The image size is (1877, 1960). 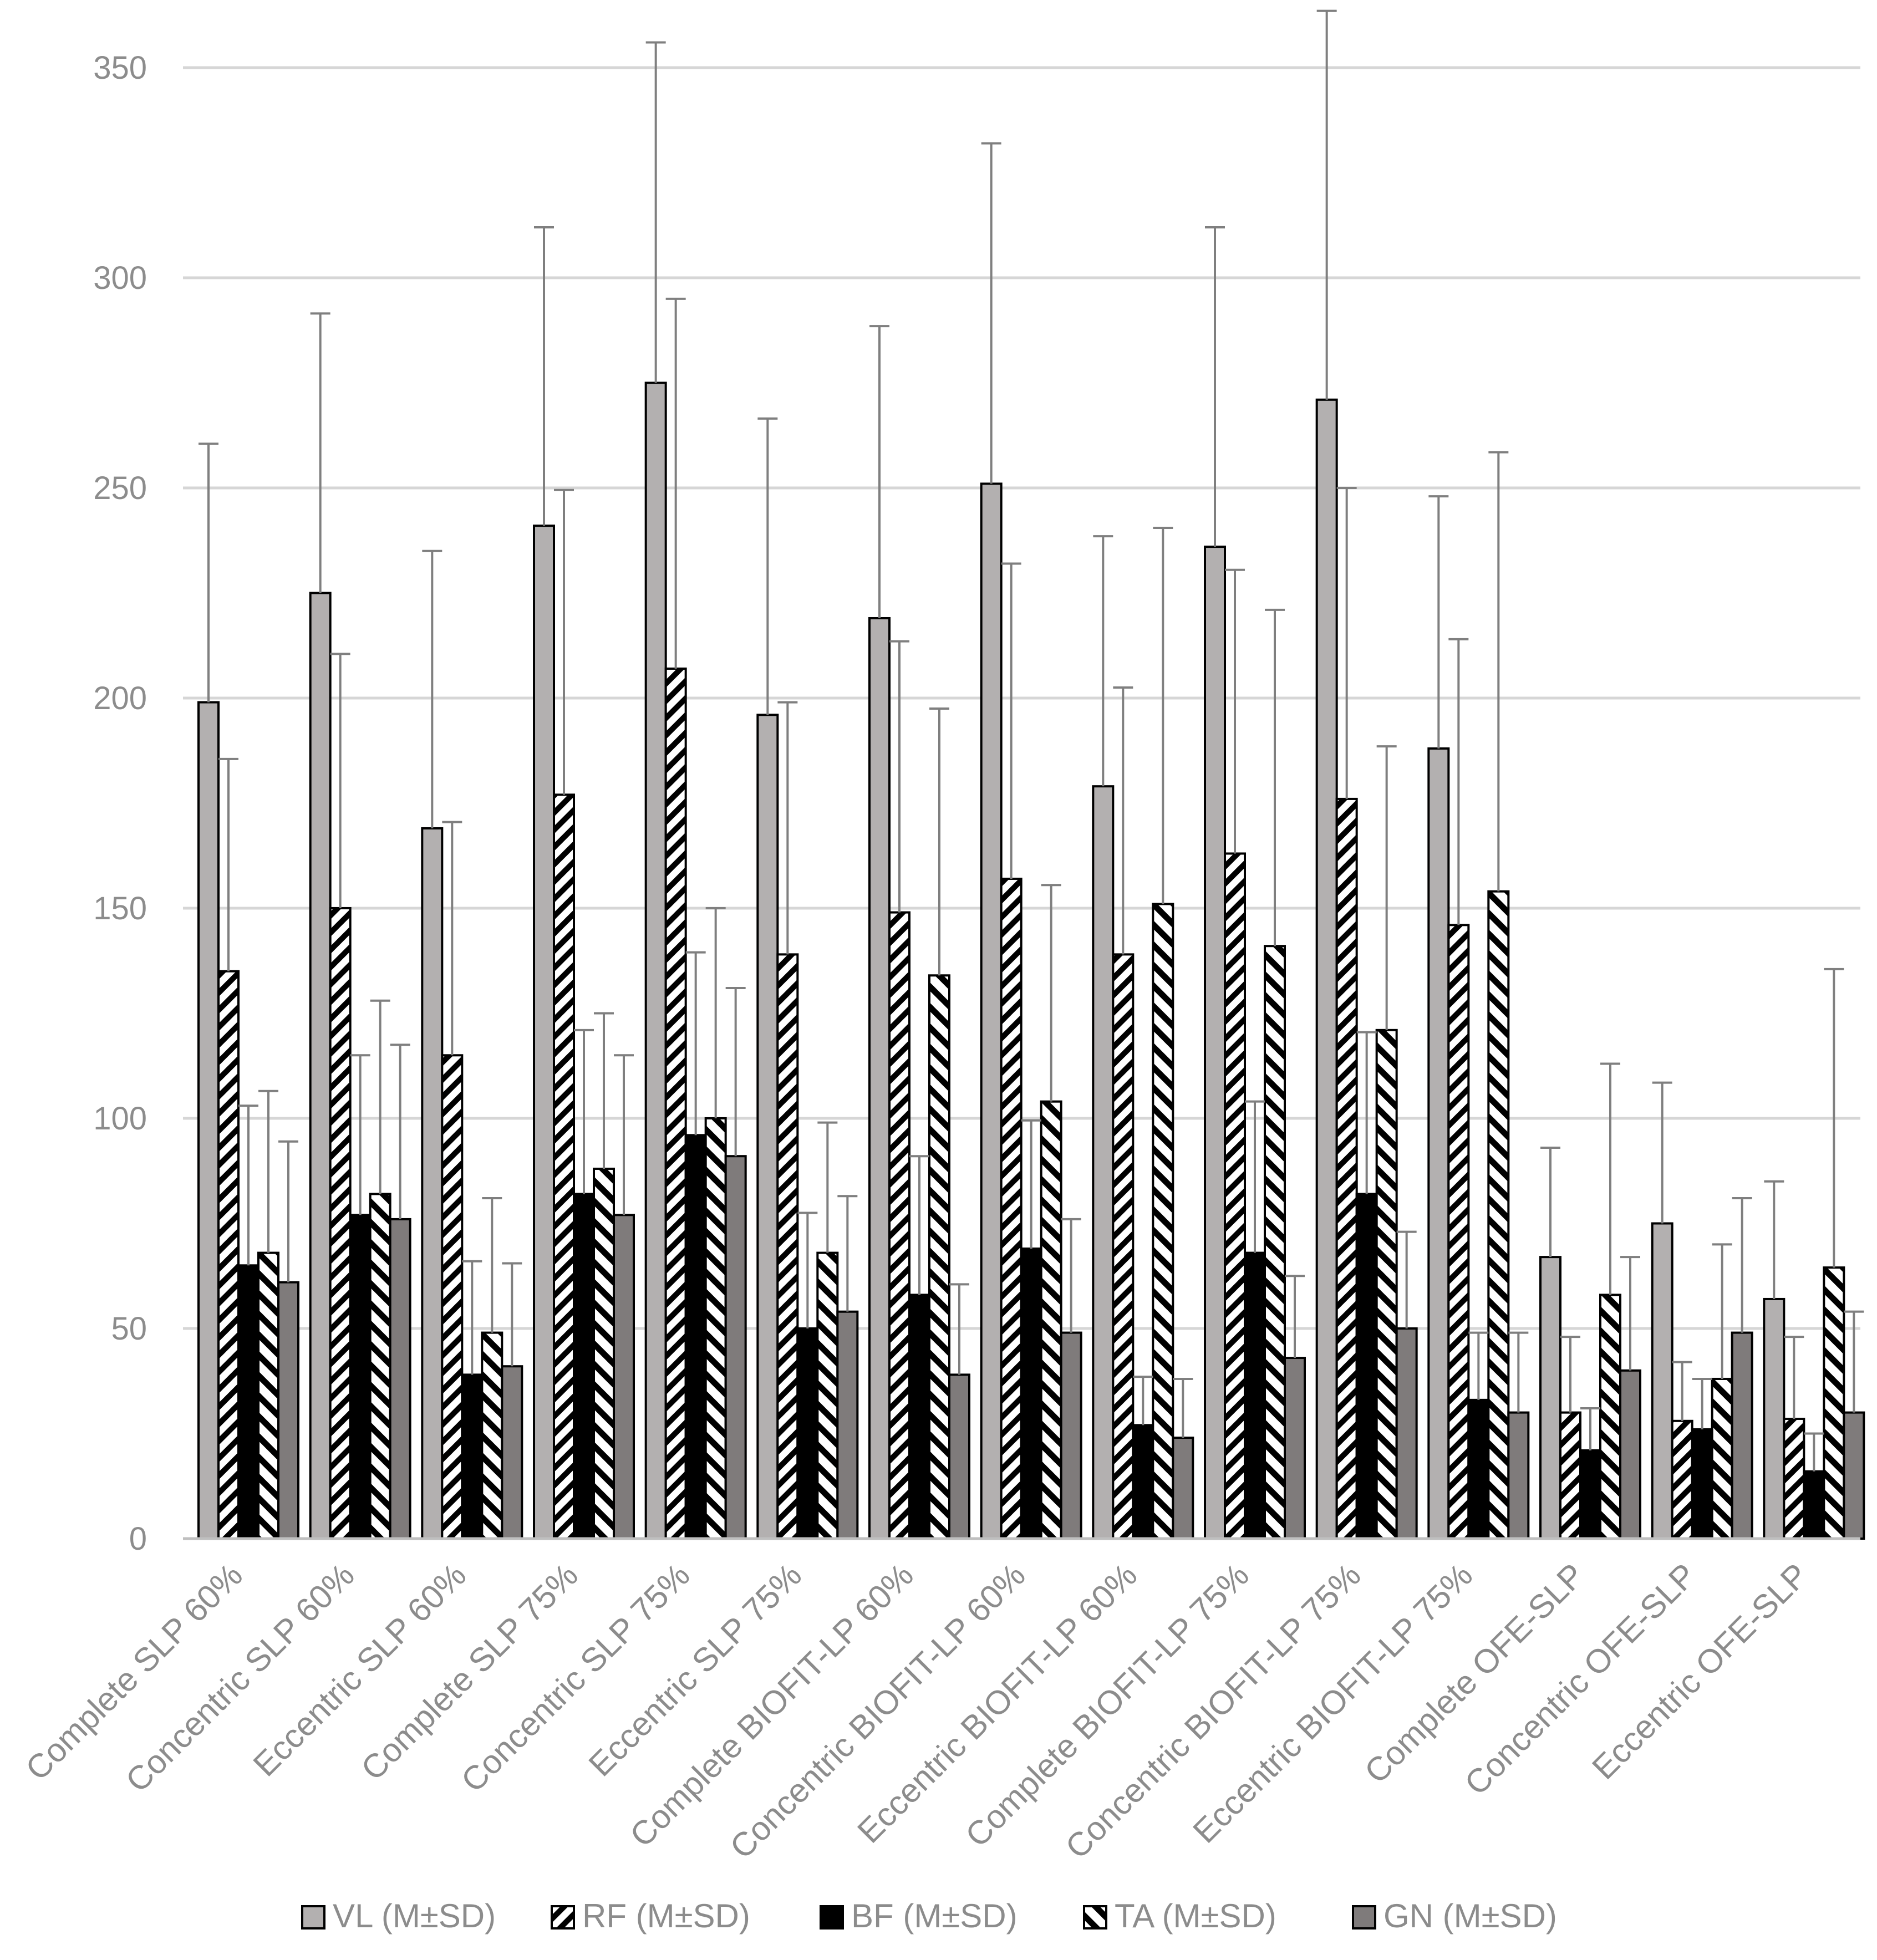 I want to click on x-category-label: Complete OFE-SLP, so click(x=1474, y=1673).